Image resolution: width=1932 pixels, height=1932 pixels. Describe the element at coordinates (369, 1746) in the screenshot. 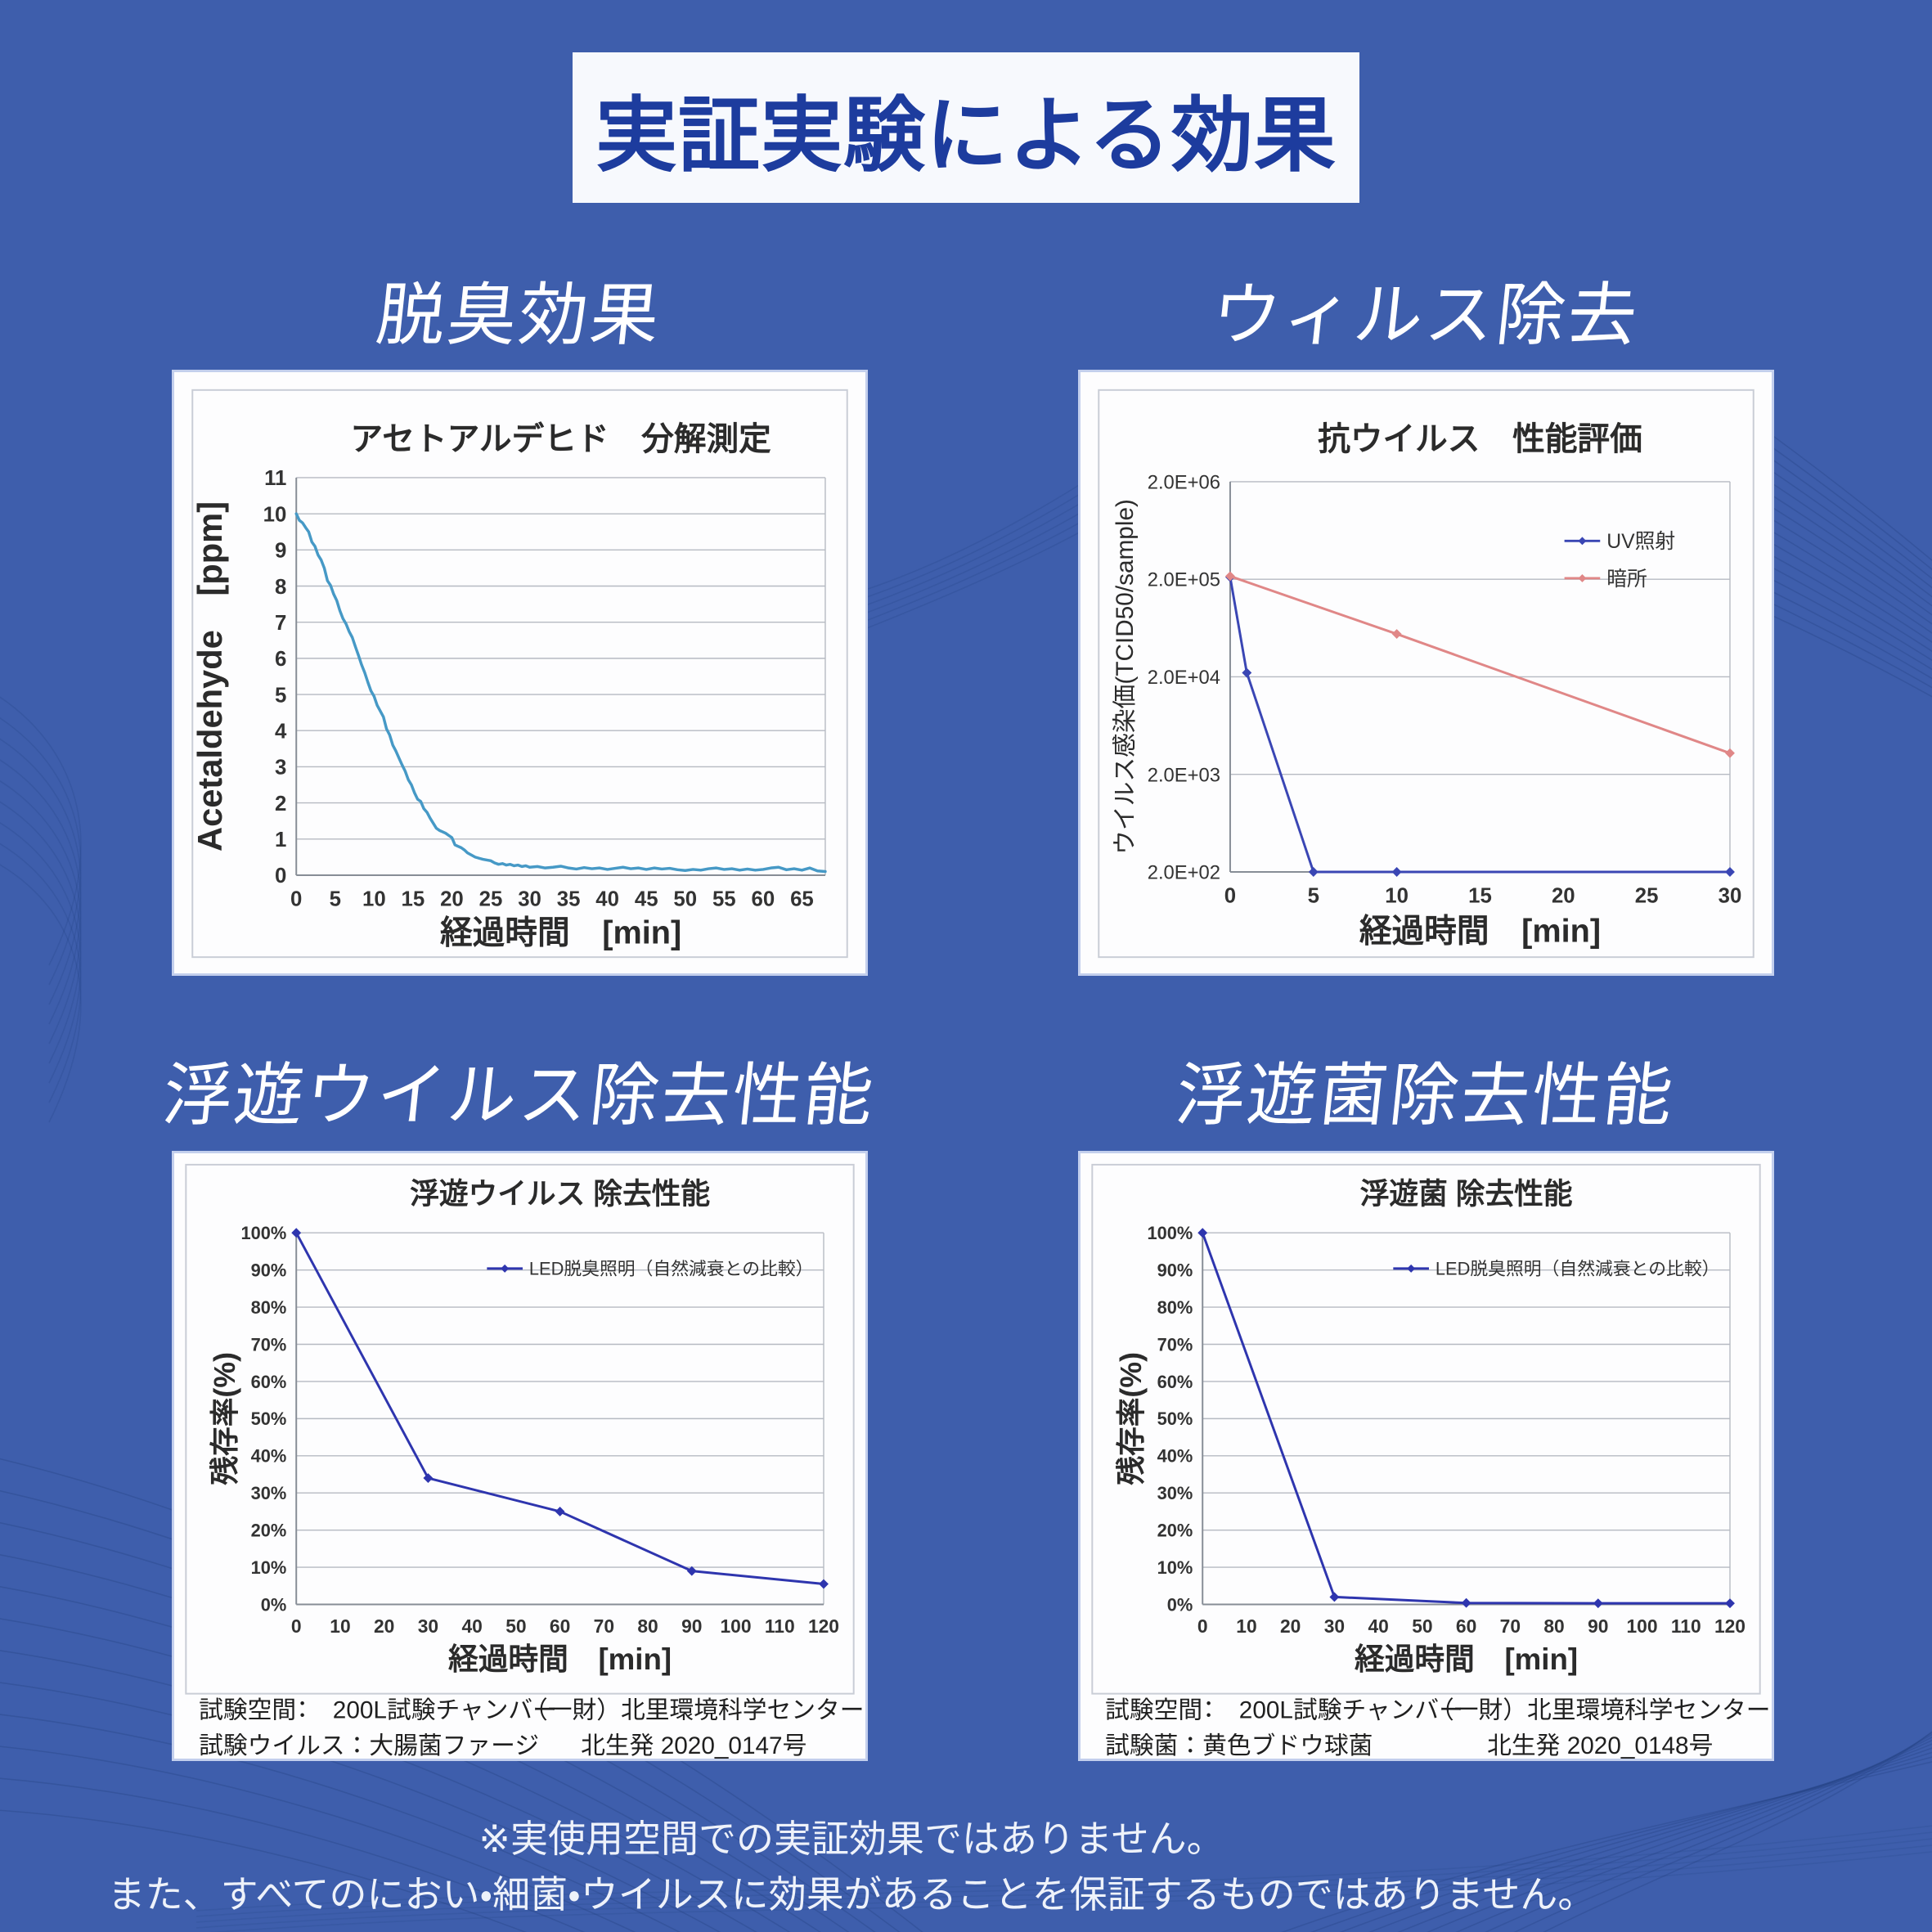

I see `svg-text: 試験ウイルス：大腸菌ファージ` at that location.